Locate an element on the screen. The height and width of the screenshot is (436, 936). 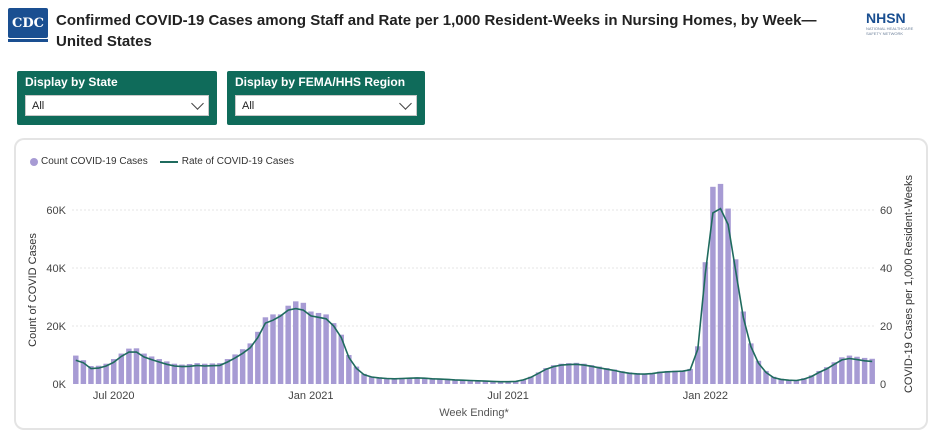
state-select: All is located at coordinates (117, 105).